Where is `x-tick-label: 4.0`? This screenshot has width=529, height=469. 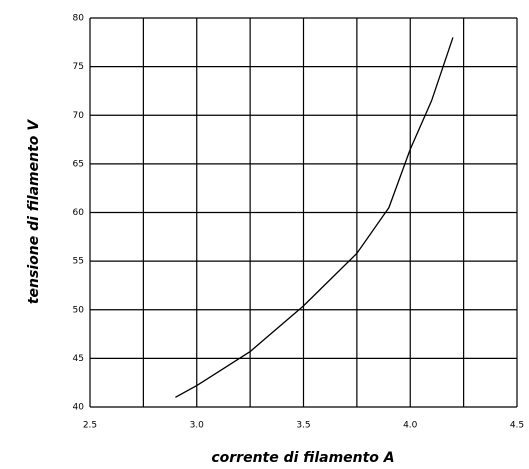 x-tick-label: 4.0 is located at coordinates (410, 426).